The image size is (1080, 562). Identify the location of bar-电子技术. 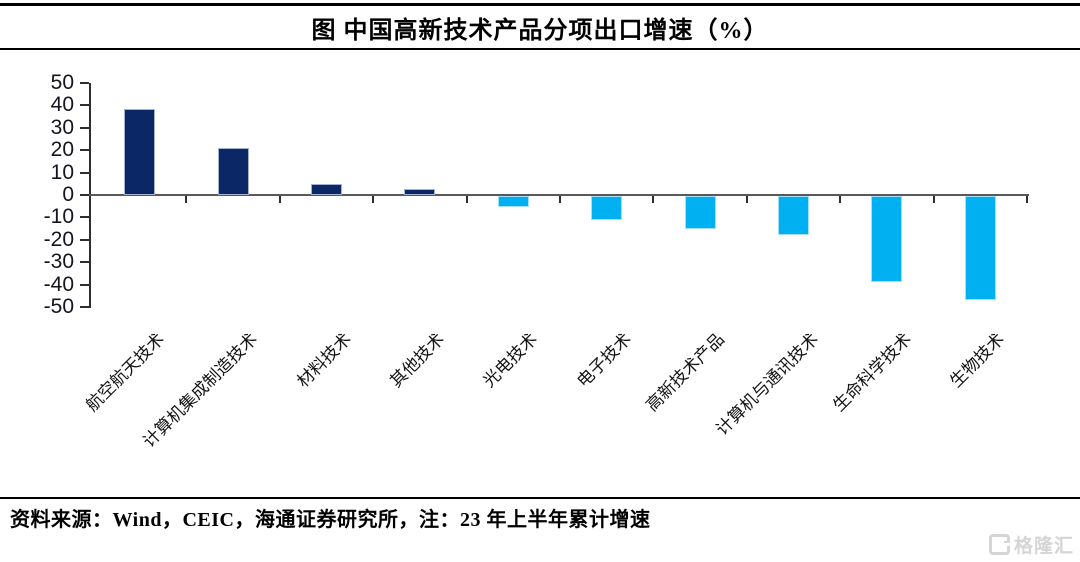
(607, 208).